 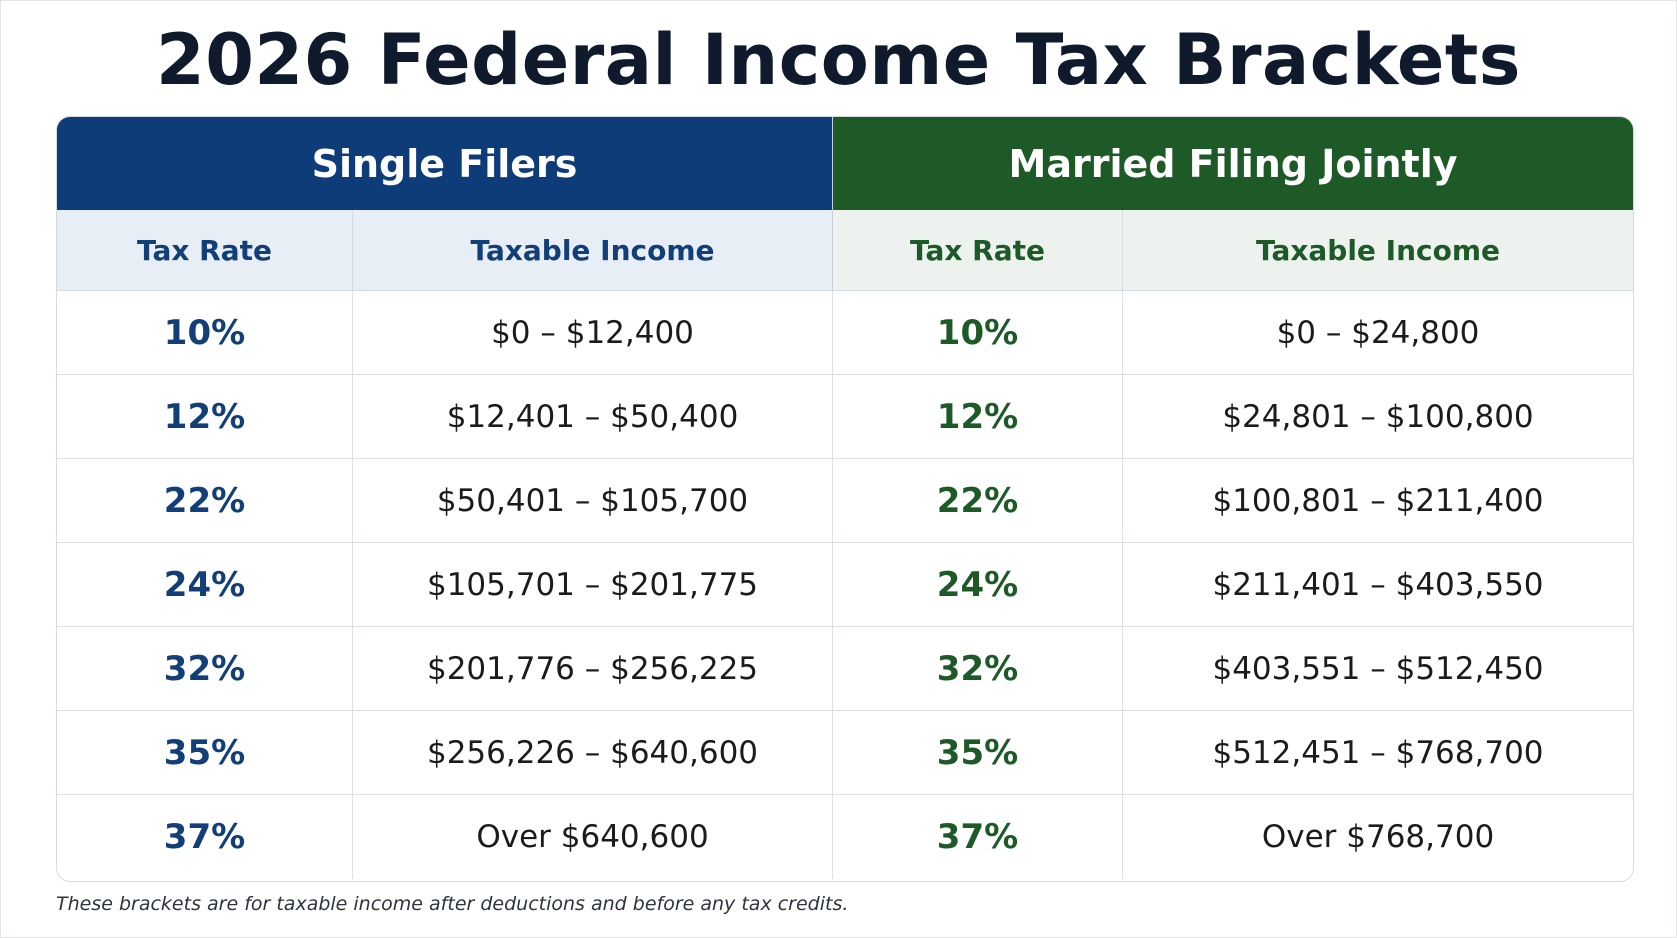 I want to click on column-header-single-tax-rate: Tax Rate, so click(x=205, y=250).